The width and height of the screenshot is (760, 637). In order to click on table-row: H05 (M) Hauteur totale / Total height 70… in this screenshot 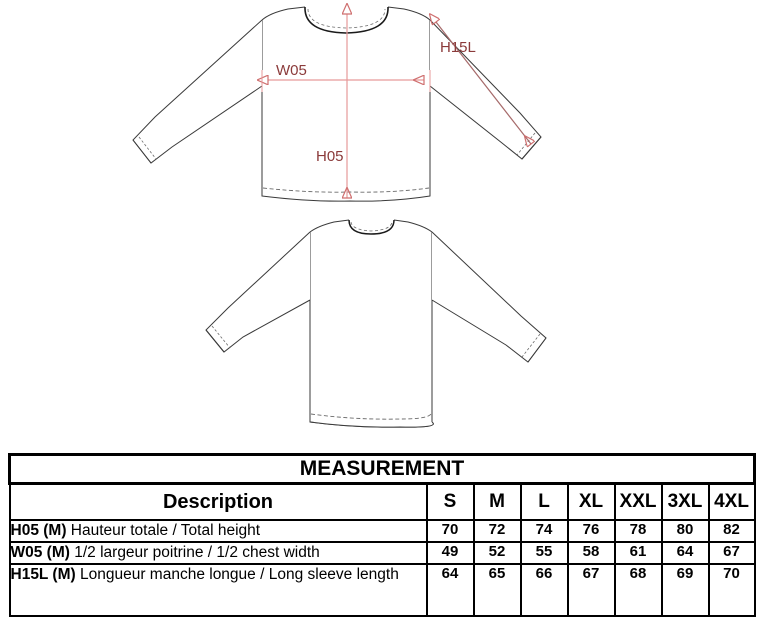, I will do `click(382, 531)`.